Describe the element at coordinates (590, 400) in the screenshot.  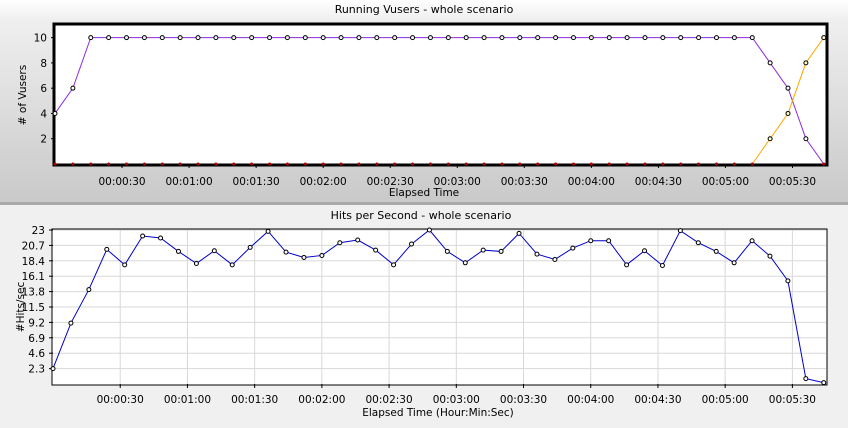
I see `x-tick-label: 00:04:00` at that location.